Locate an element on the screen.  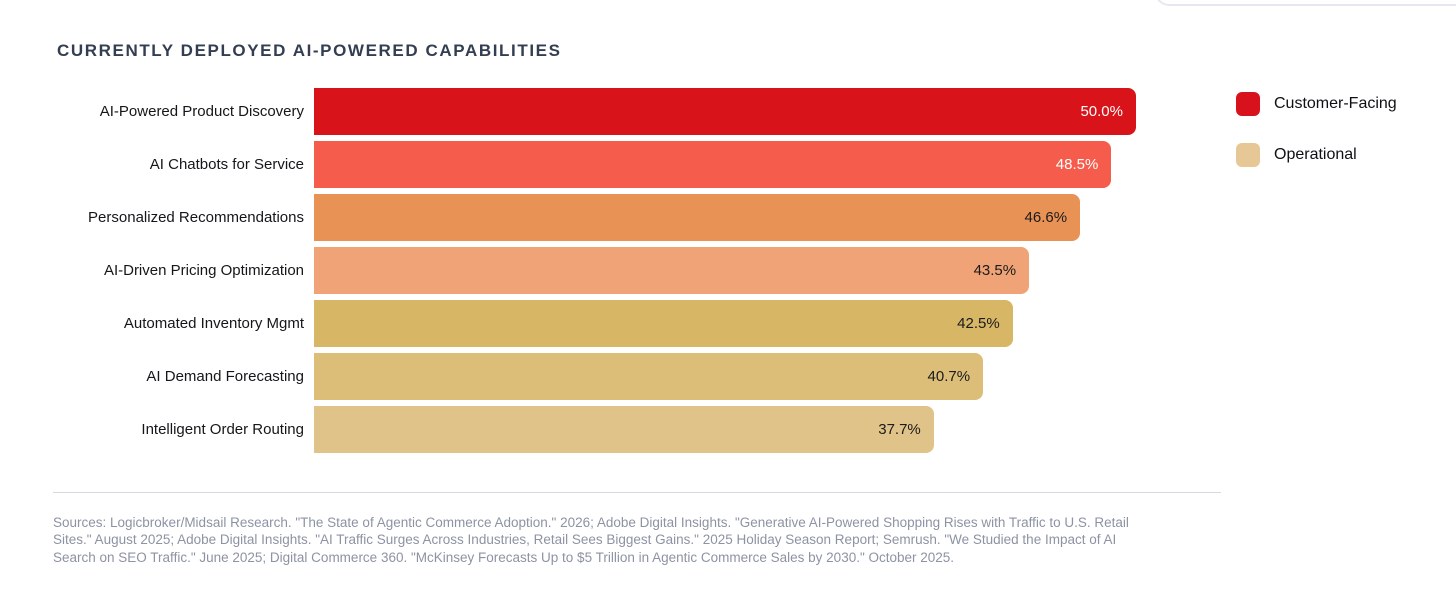
bar-row: AI Demand Forecasting 40.7% is located at coordinates (610, 376).